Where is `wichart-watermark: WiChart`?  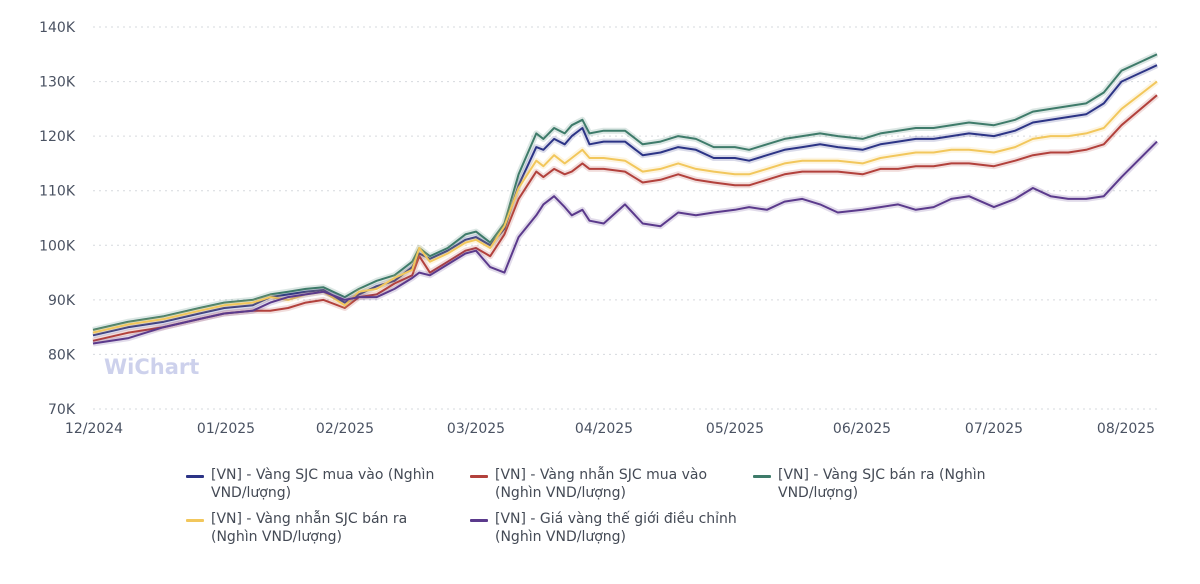 wichart-watermark: WiChart is located at coordinates (151, 367).